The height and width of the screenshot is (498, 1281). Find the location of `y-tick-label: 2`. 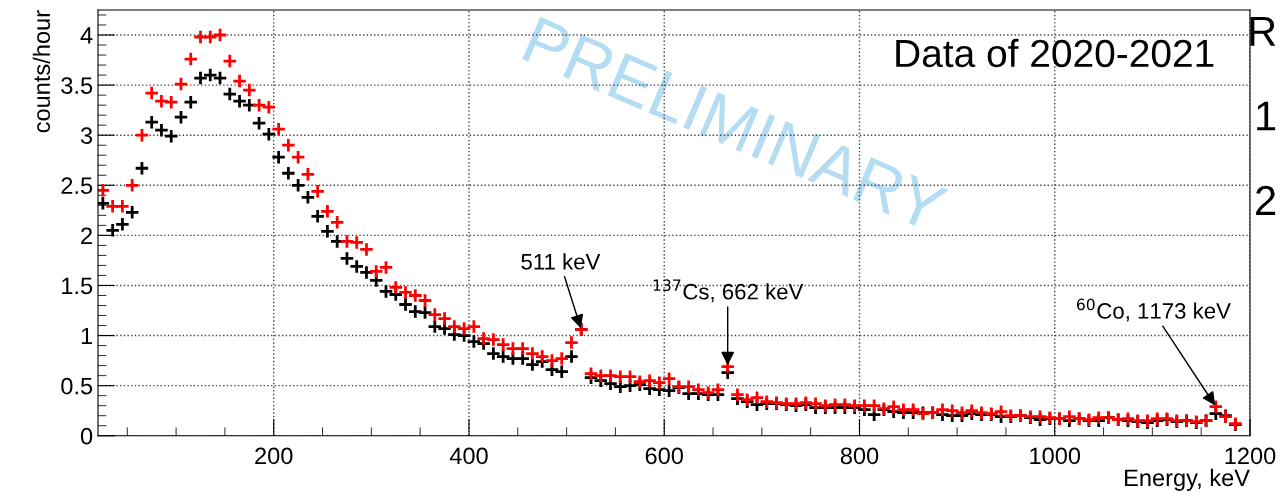

y-tick-label: 2 is located at coordinates (86, 235).